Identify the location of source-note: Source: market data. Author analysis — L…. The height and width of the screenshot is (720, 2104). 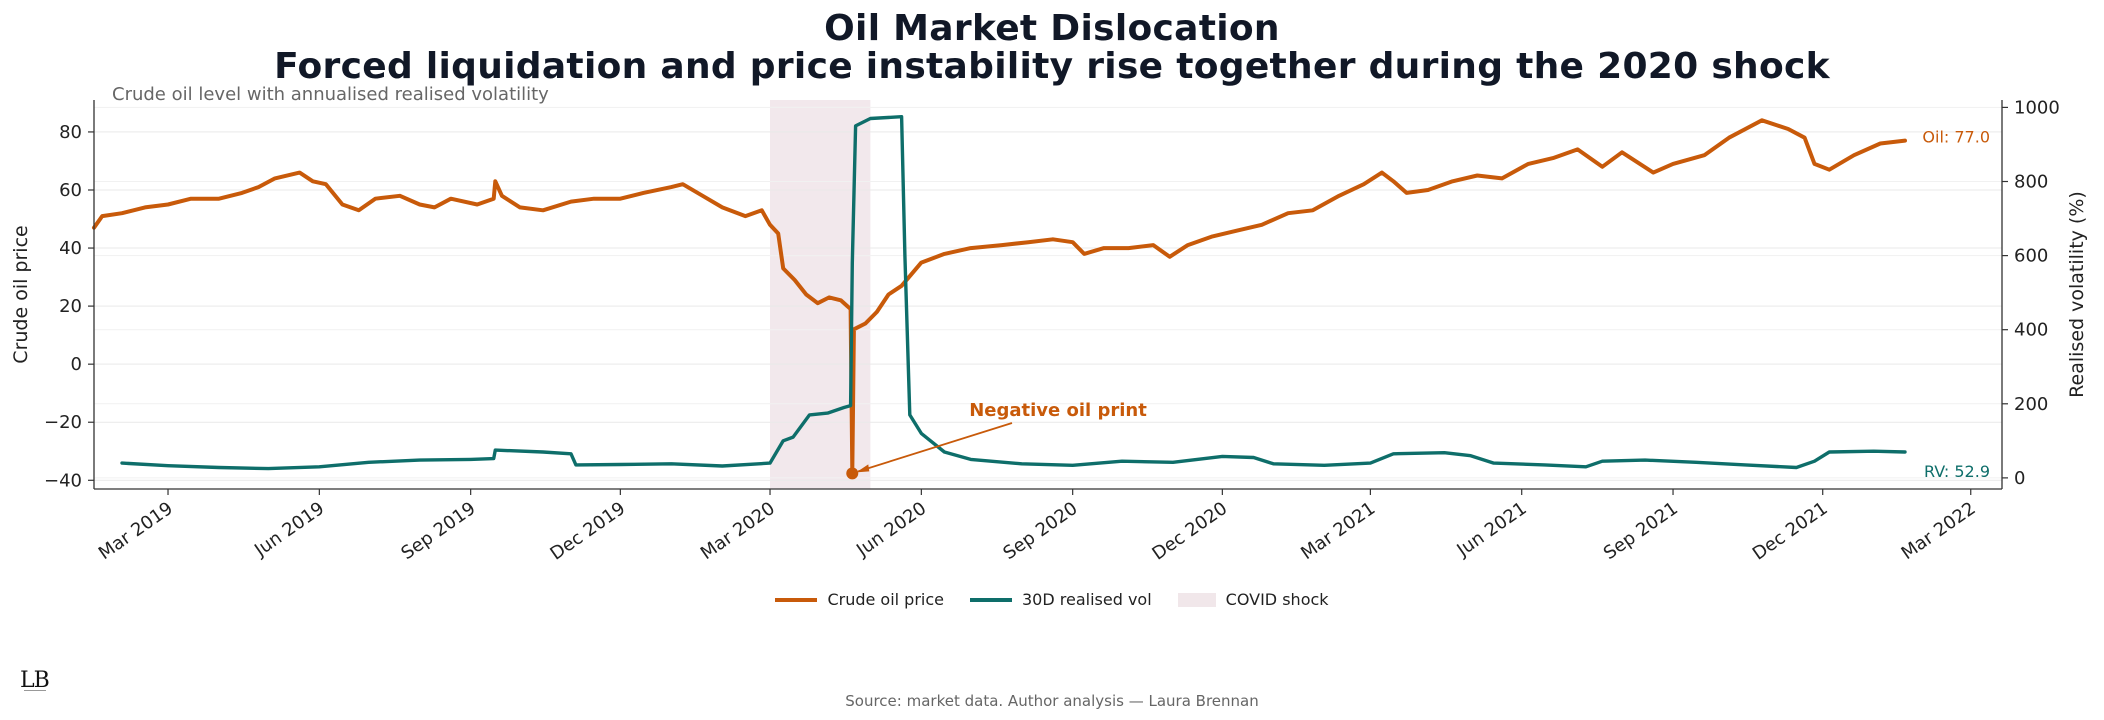
(1052, 701).